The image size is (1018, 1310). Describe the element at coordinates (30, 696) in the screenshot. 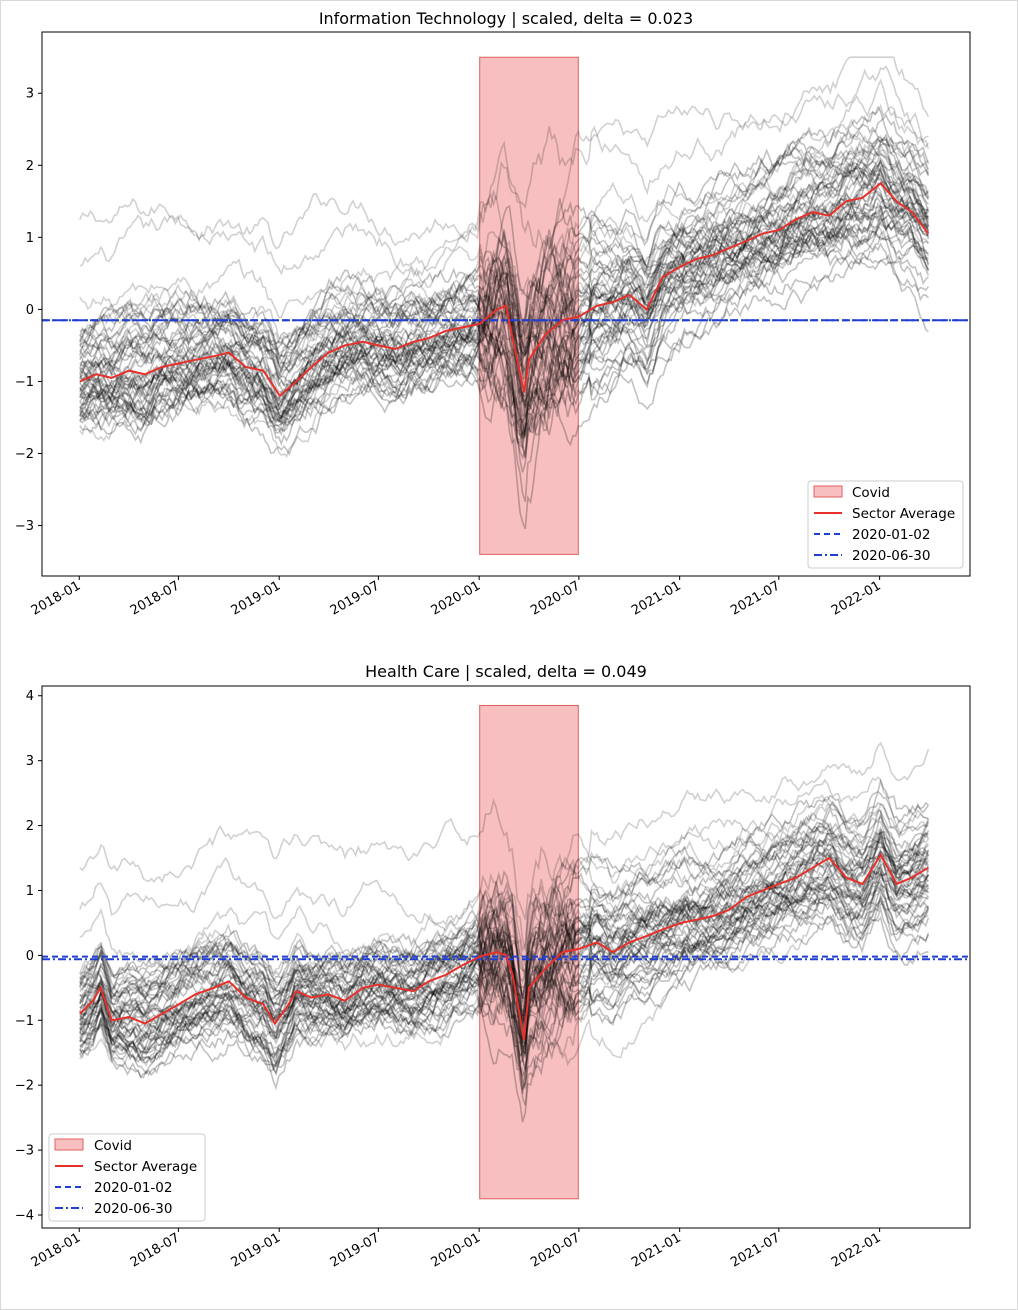

I see `y-tick-label: 4` at that location.